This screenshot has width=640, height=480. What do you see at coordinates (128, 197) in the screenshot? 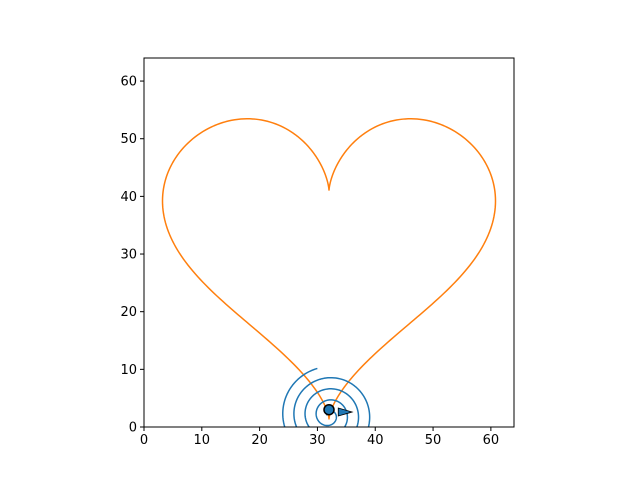
I see `y-tick-label: 40` at bounding box center [128, 197].